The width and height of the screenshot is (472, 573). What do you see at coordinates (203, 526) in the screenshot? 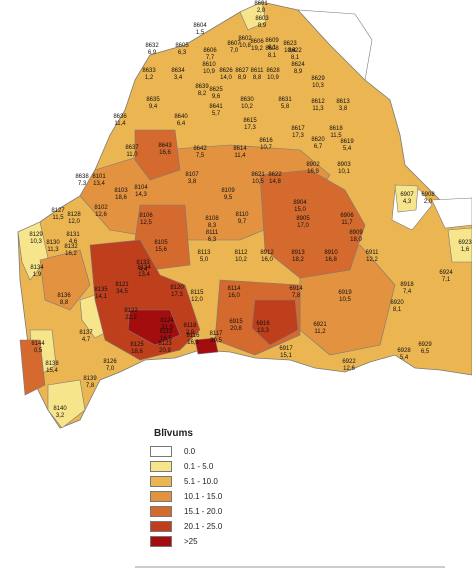
I see `legend-label: 20.1 - 25.0` at bounding box center [203, 526].